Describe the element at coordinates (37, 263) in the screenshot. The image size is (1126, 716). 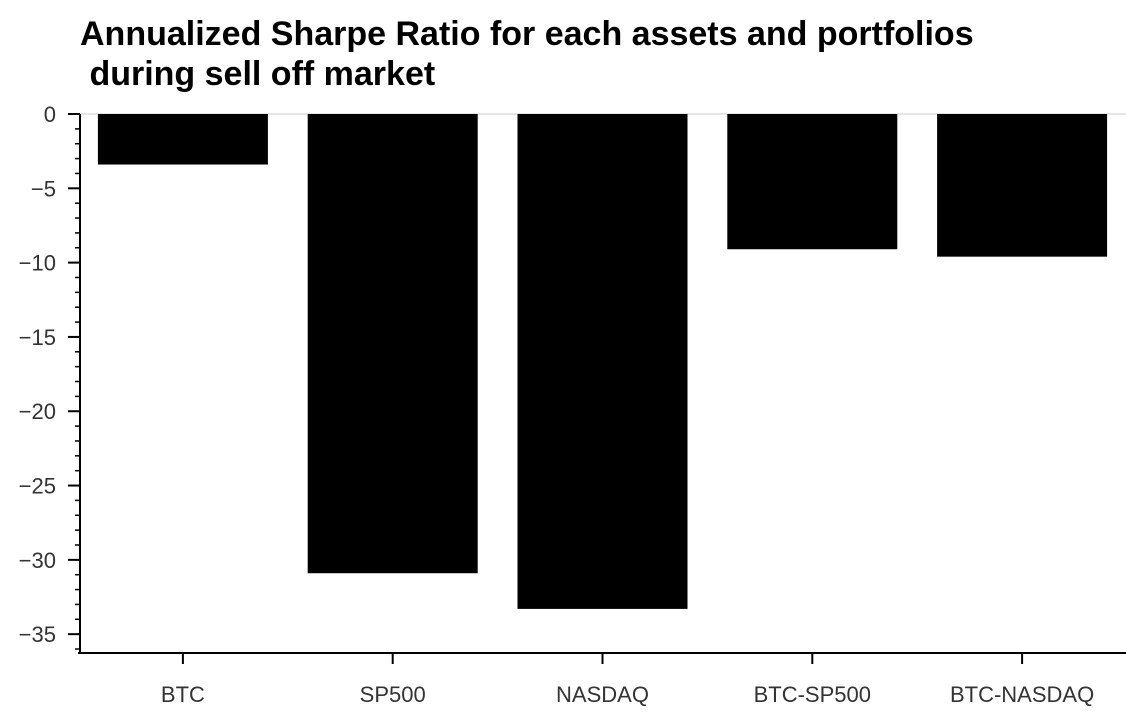
I see `y-tick-label: −10` at that location.